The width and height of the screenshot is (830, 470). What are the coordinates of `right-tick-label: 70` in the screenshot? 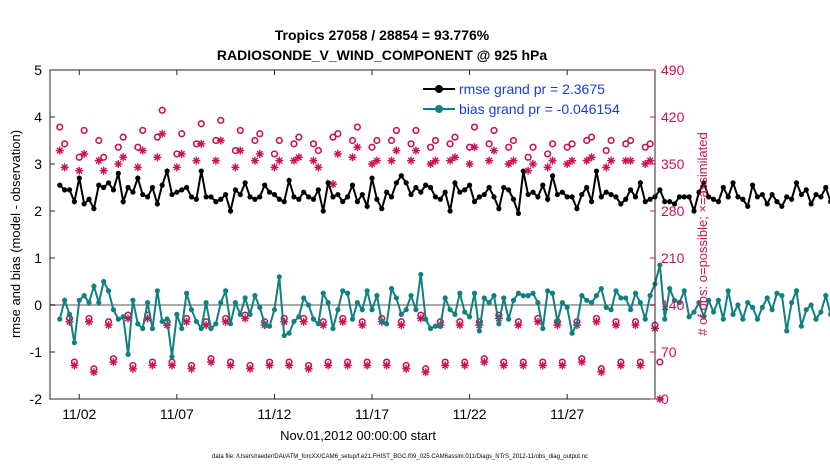 It's located at (669, 352).